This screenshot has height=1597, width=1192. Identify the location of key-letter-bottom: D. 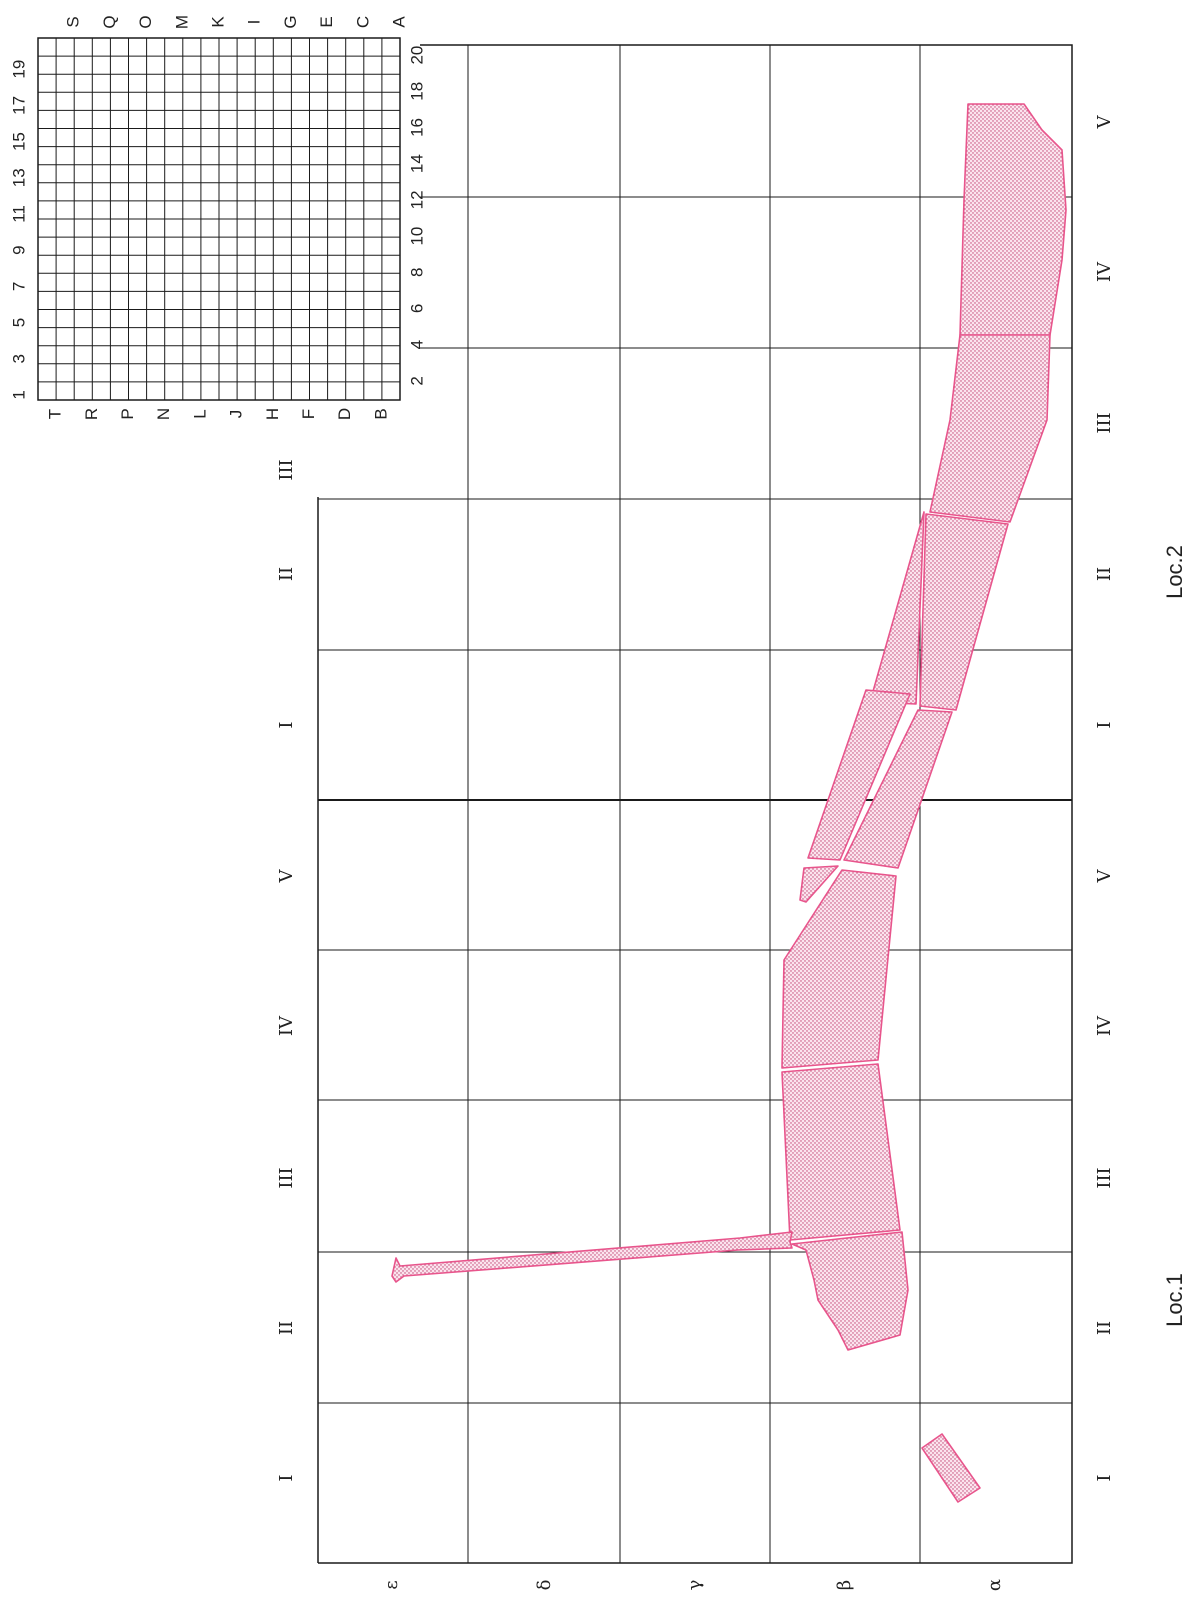
(344, 414).